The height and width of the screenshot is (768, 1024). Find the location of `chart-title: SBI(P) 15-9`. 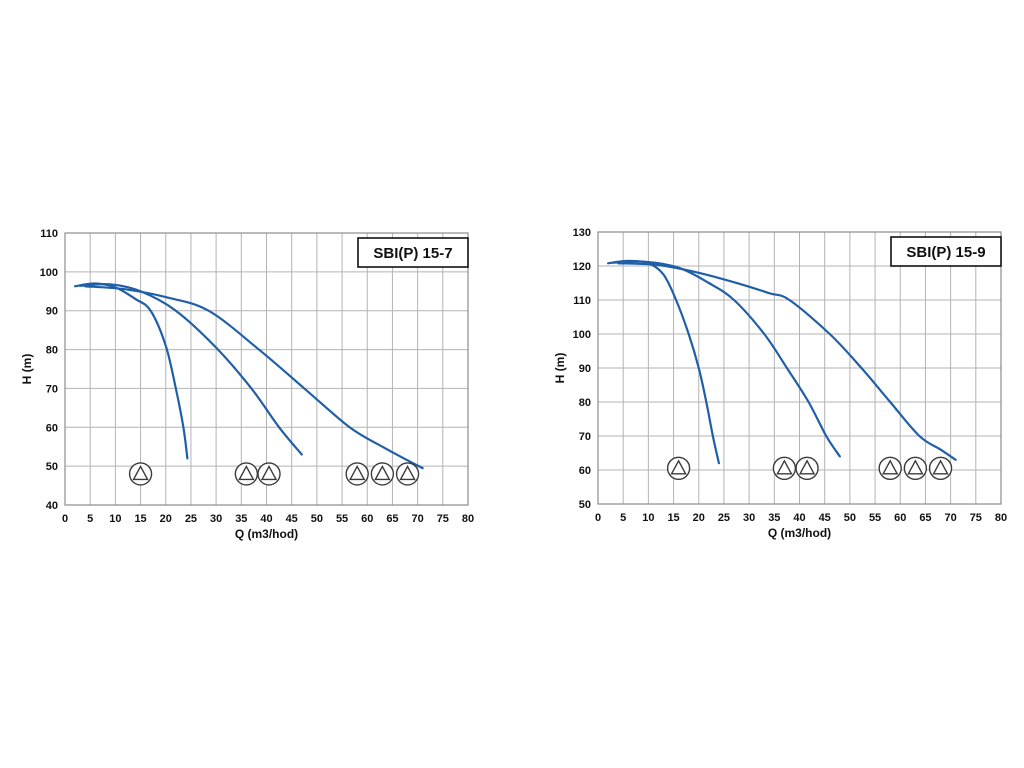

chart-title: SBI(P) 15-9 is located at coordinates (945, 252).